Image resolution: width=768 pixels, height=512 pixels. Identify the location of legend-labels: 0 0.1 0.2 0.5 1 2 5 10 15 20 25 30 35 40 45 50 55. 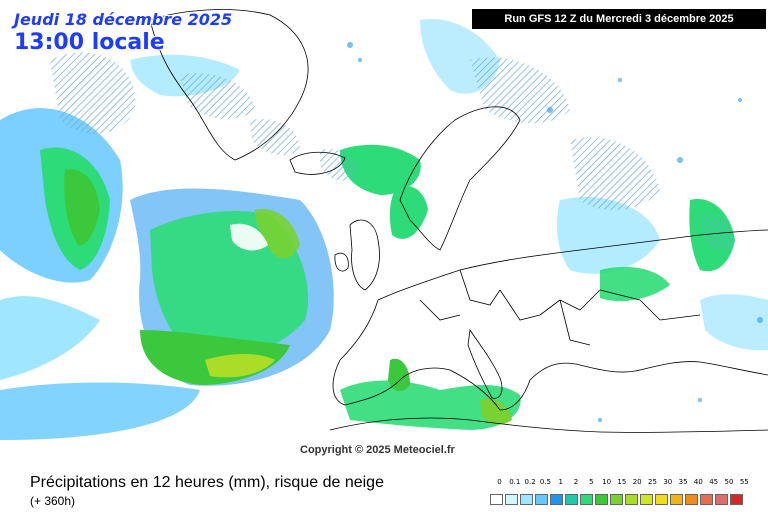
(621, 484).